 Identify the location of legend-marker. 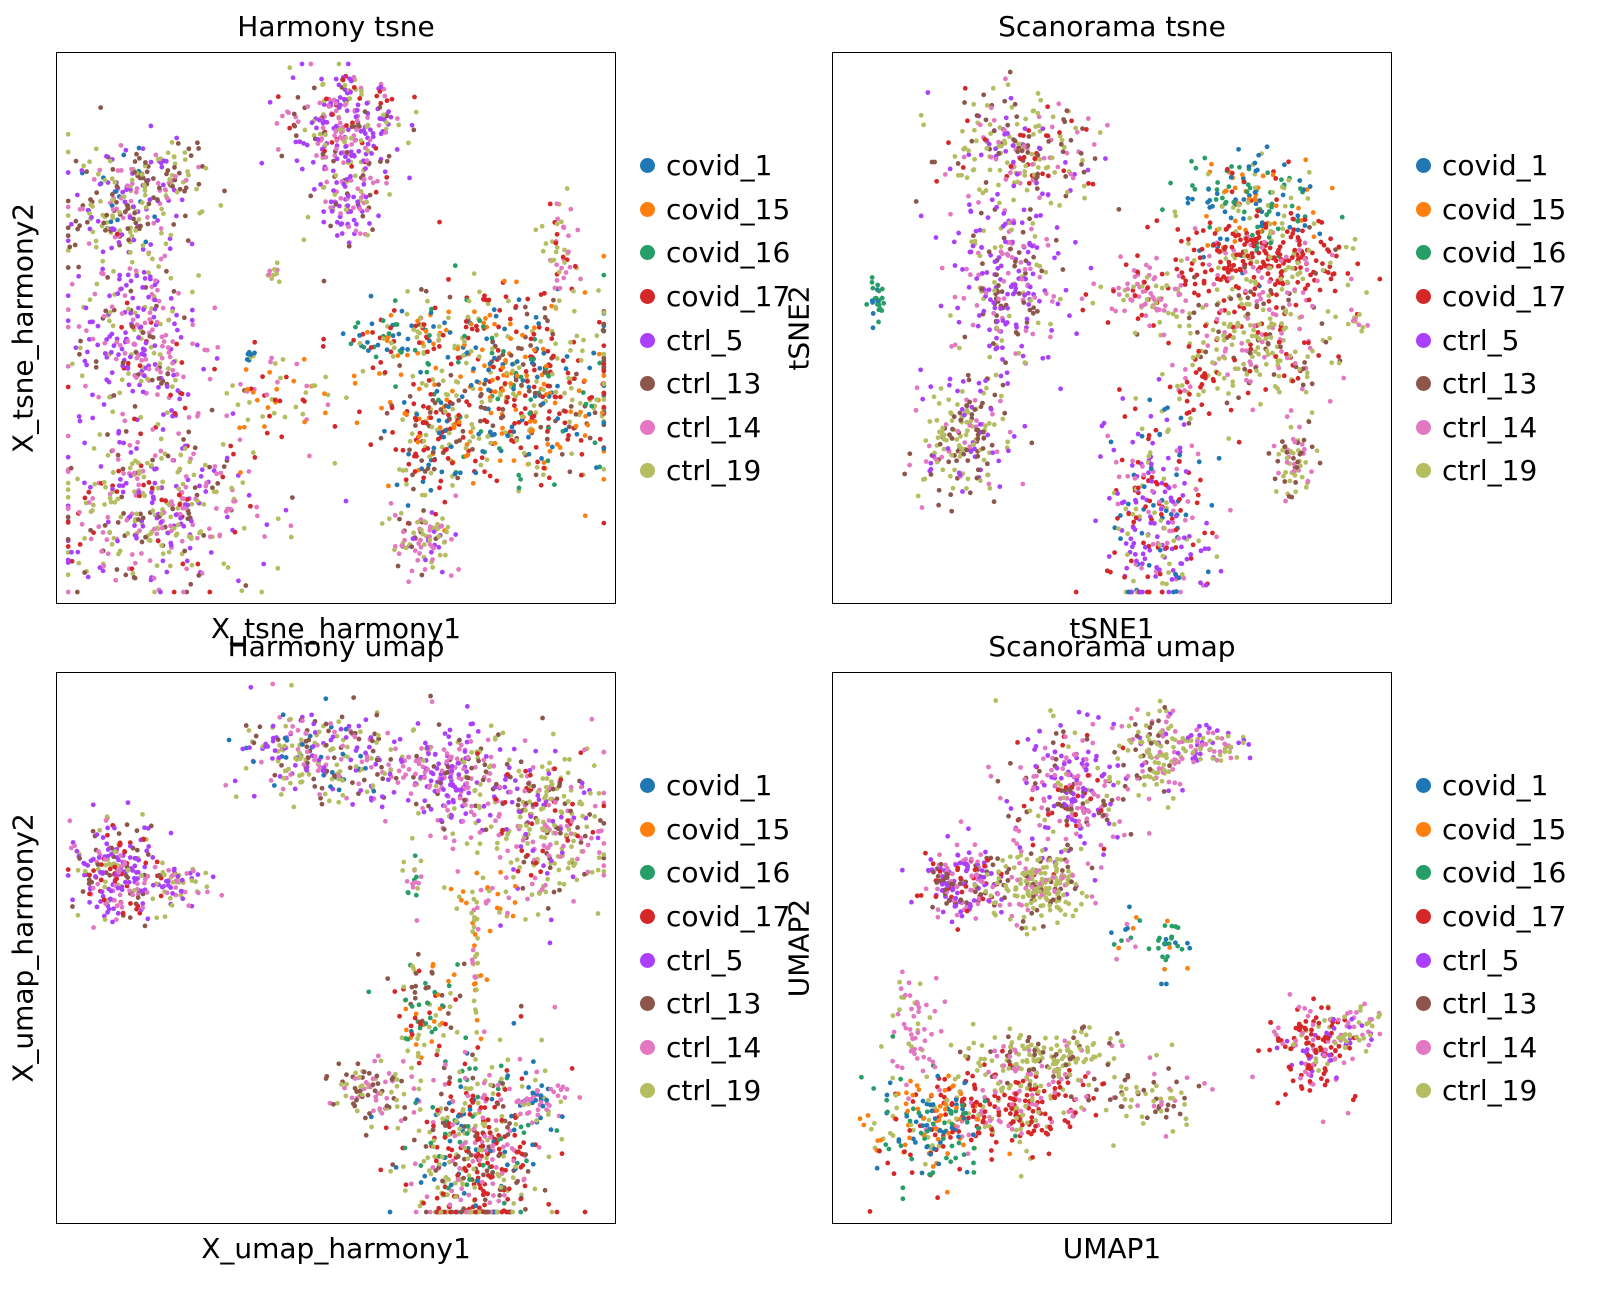
(1423, 384).